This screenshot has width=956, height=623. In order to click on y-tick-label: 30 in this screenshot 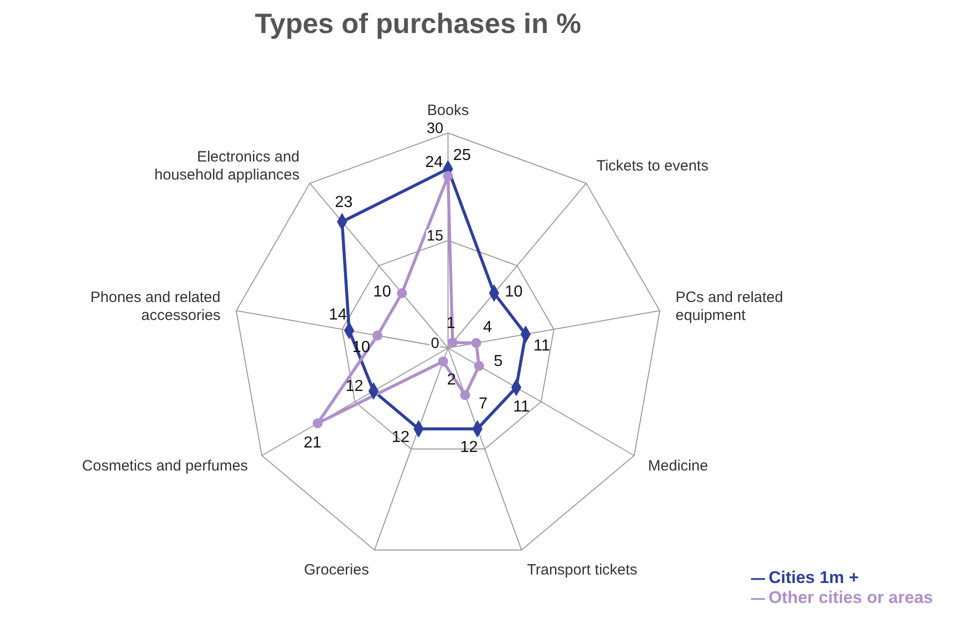, I will do `click(435, 128)`.